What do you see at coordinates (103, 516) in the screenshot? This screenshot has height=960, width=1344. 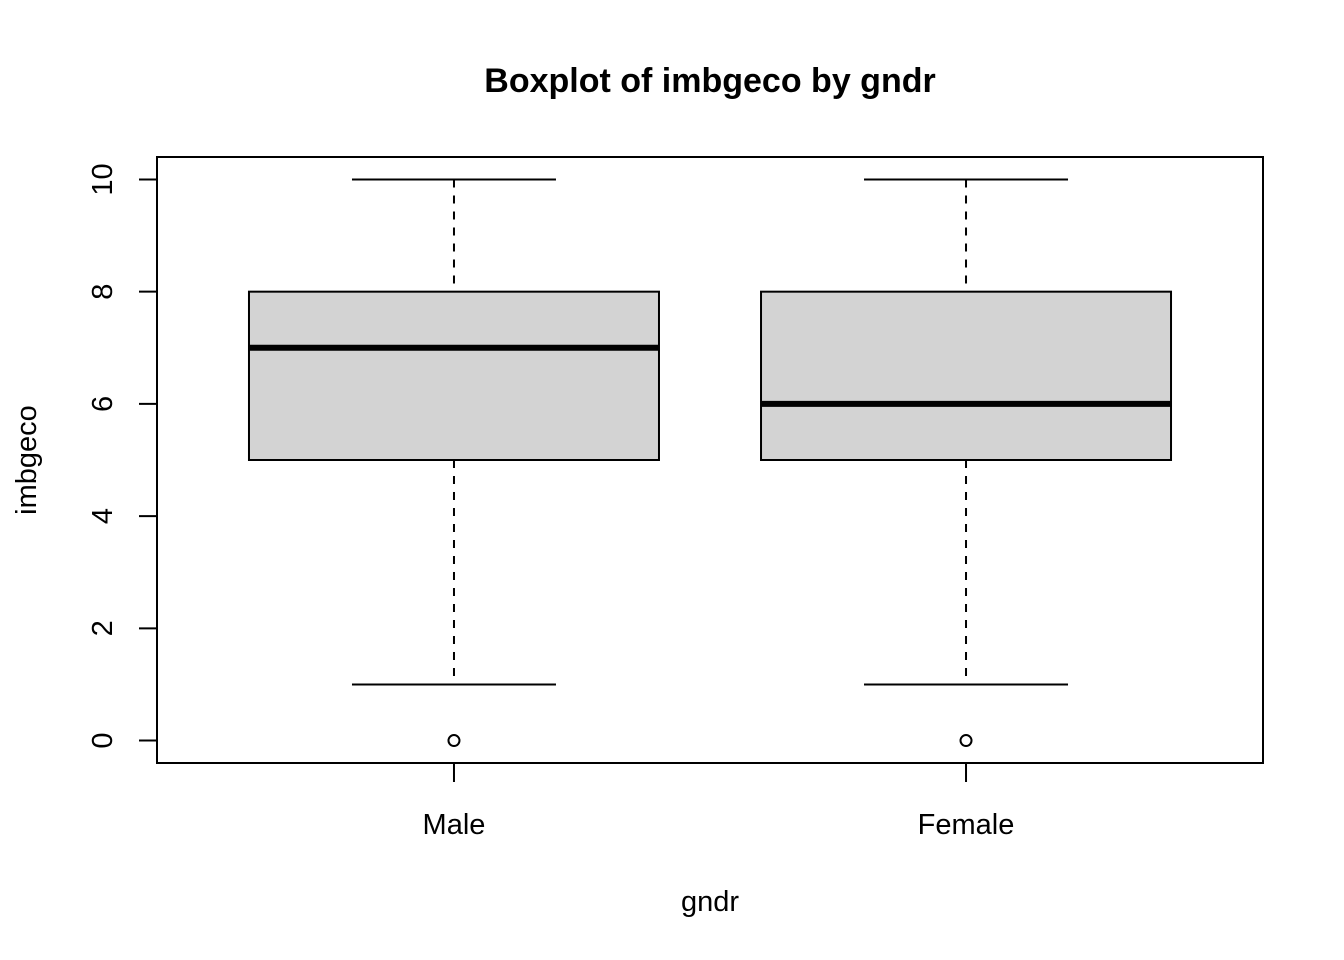 I see `y-tick-label: 4` at bounding box center [103, 516].